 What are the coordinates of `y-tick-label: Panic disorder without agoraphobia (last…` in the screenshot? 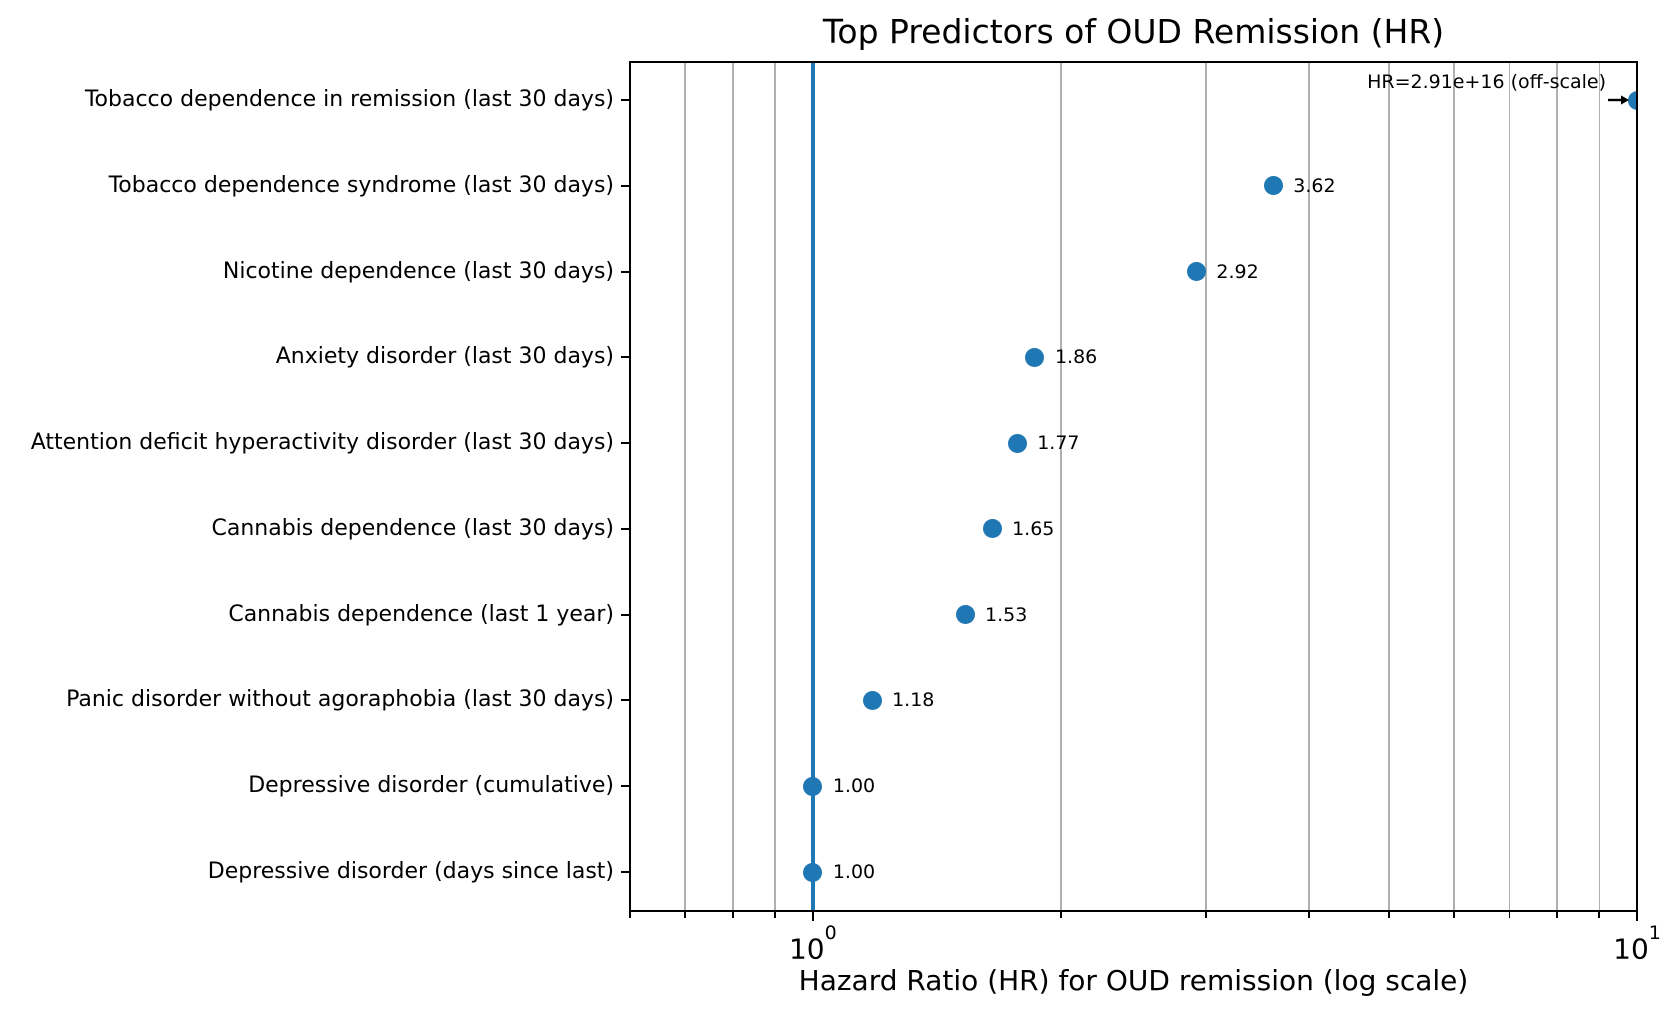 It's located at (340, 700).